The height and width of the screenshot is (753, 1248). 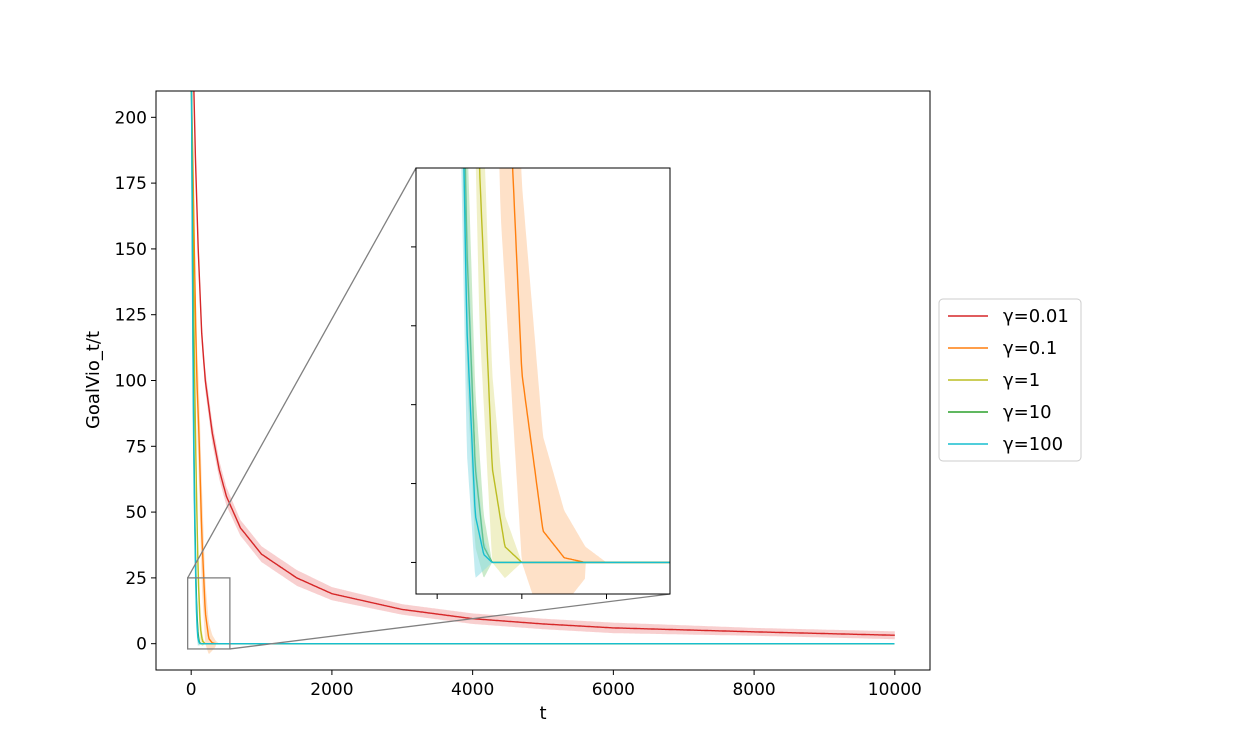 What do you see at coordinates (209, 613) in the screenshot?
I see `zoom-indicator-box` at bounding box center [209, 613].